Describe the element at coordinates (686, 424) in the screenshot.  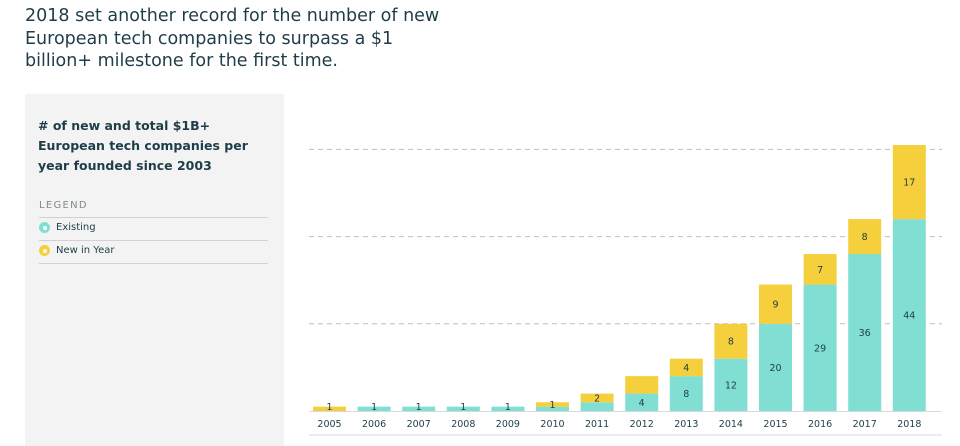
I see `x-tick-label: 2013` at that location.